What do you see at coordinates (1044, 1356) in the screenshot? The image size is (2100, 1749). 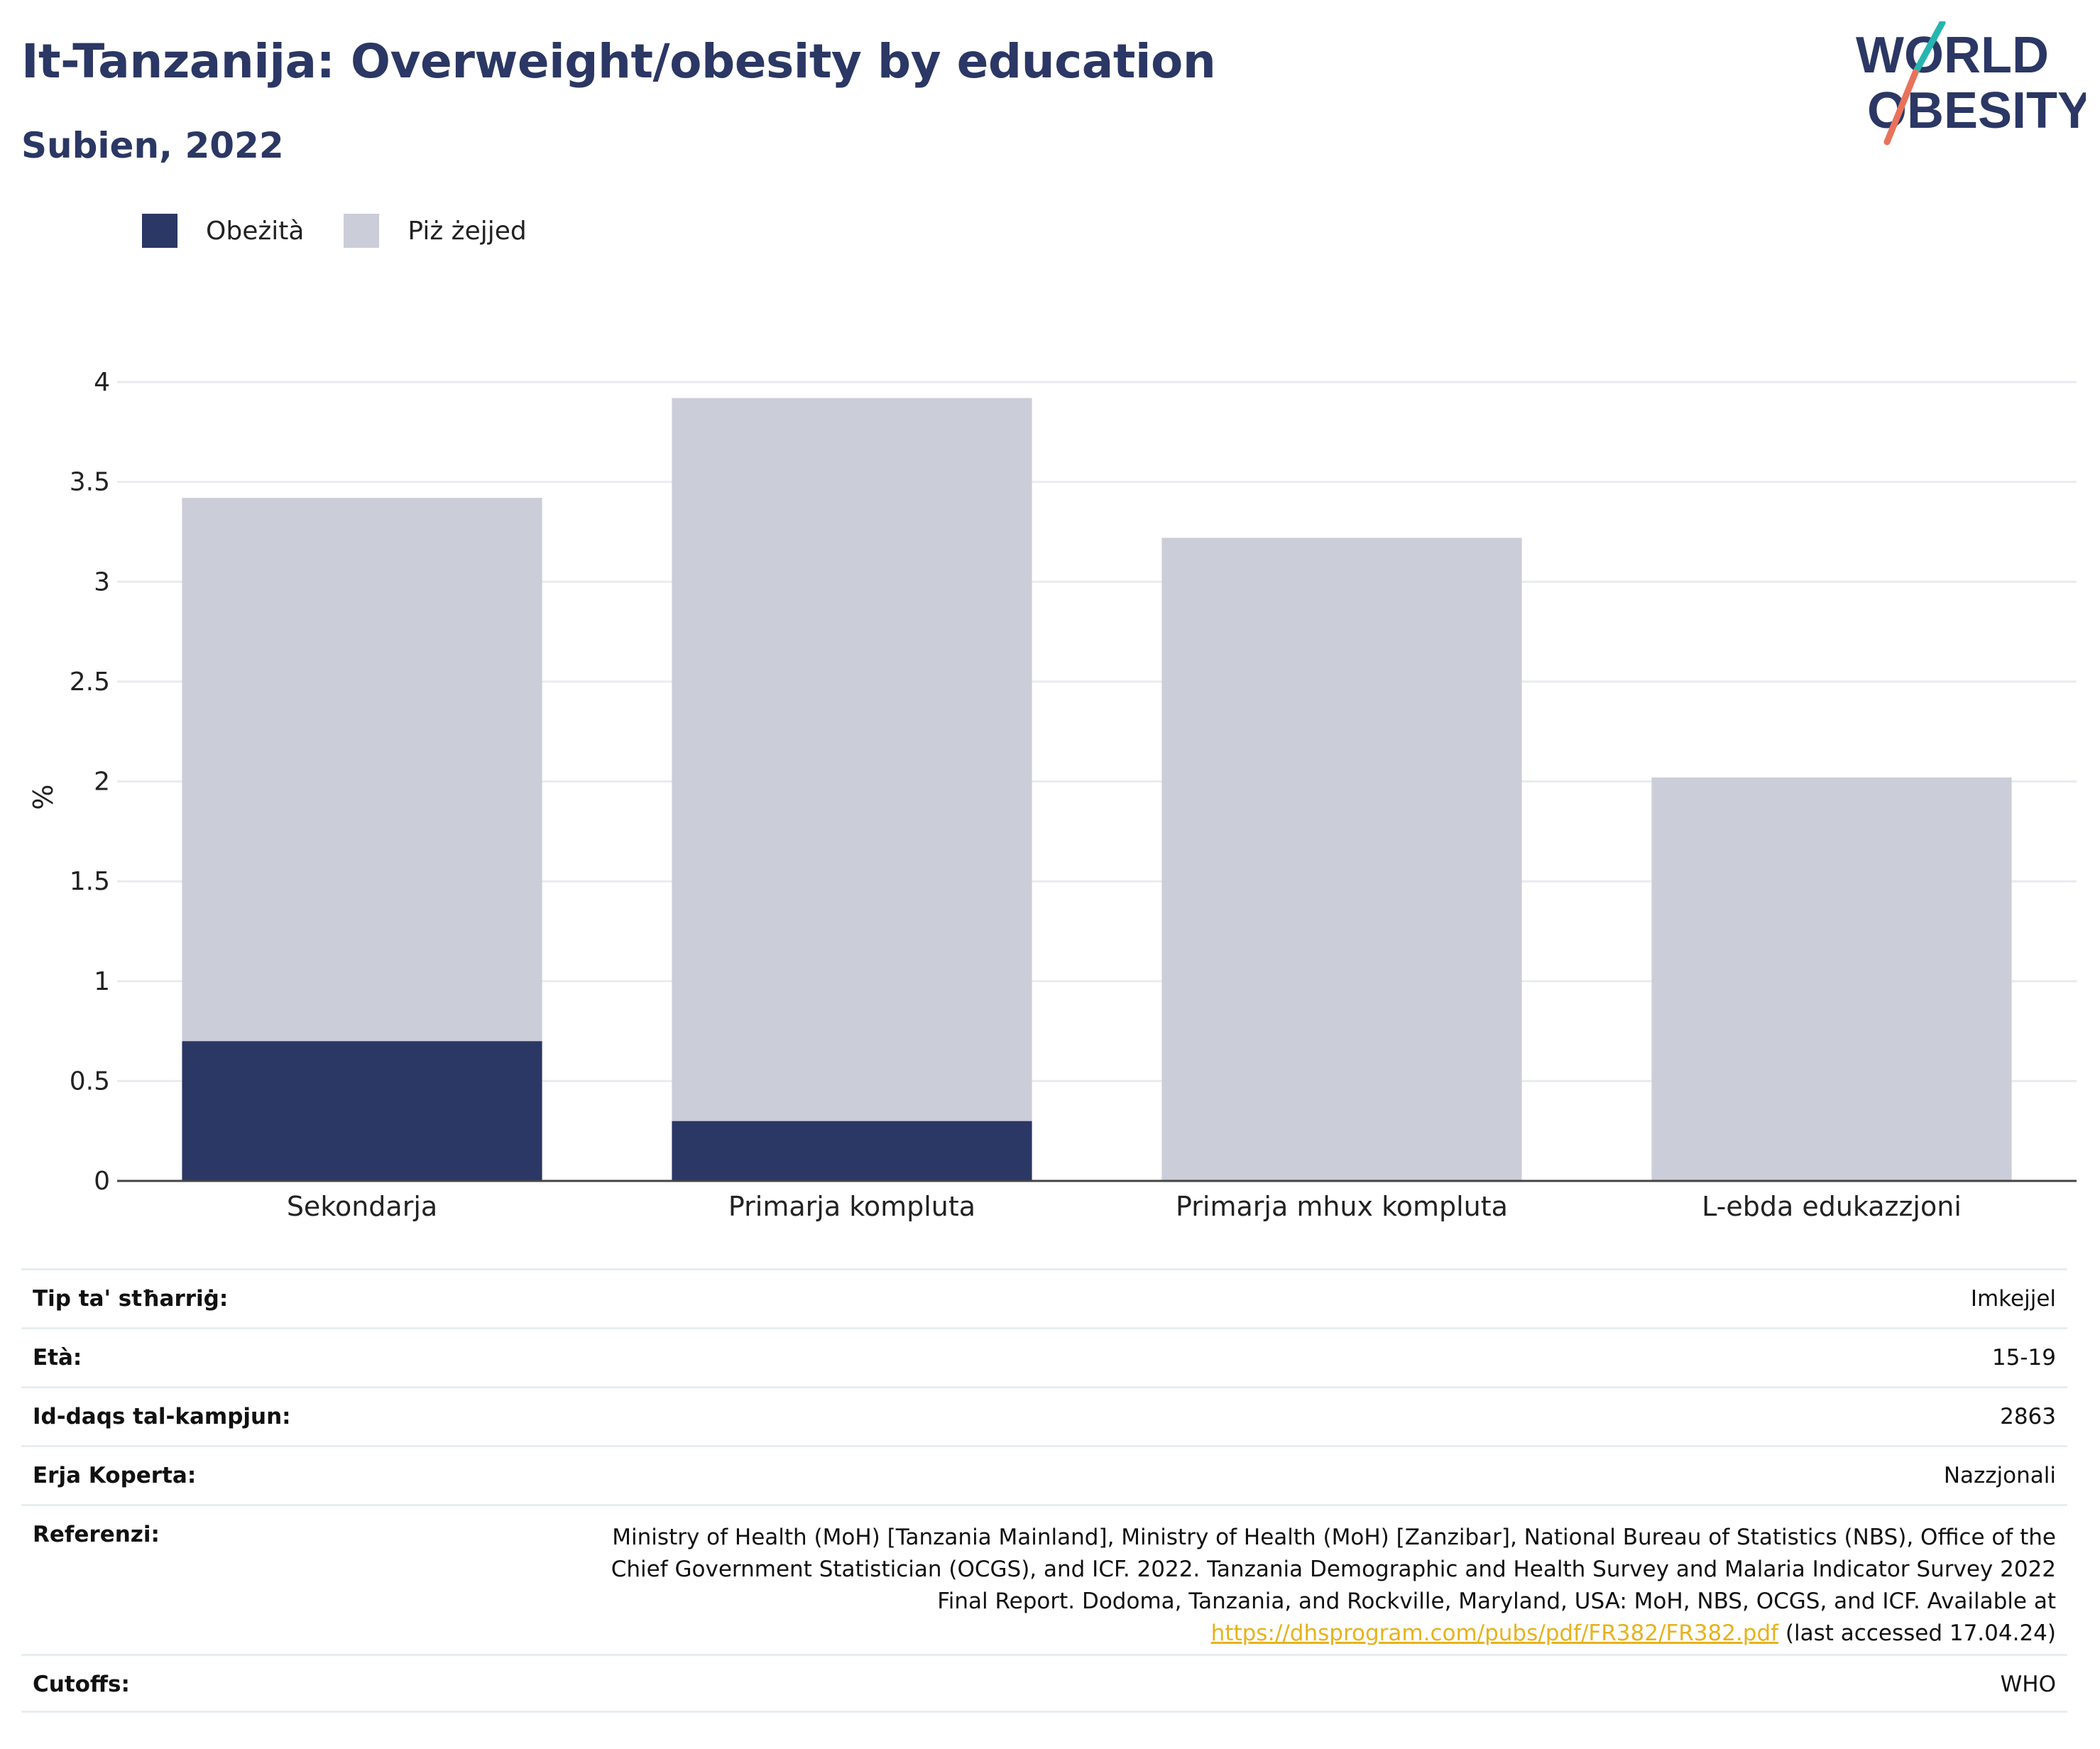 I see `info-row-age: Età: 15-19` at bounding box center [1044, 1356].